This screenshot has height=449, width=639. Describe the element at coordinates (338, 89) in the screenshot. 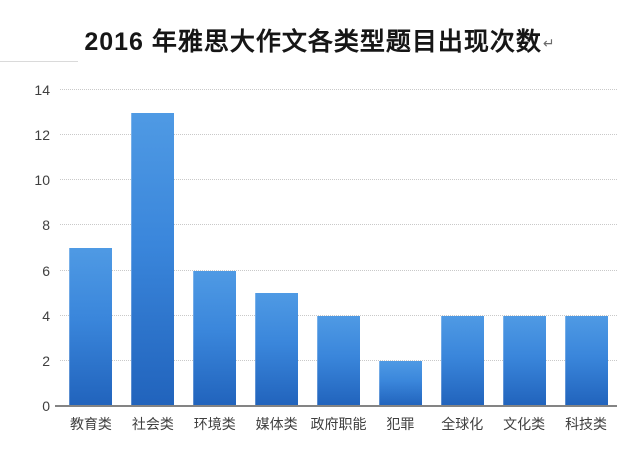

I see `gridline-y14` at that location.